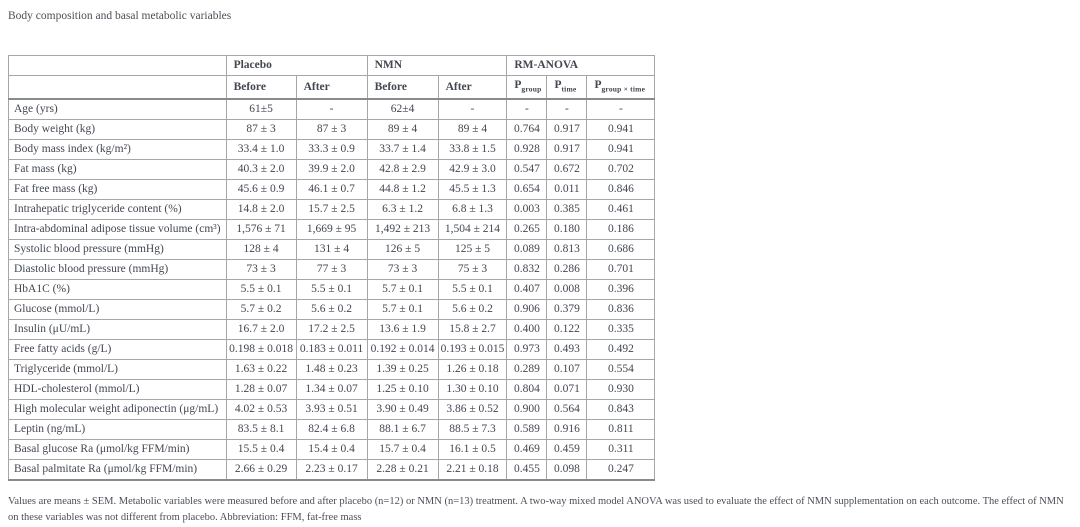 The height and width of the screenshot is (527, 1080). What do you see at coordinates (261, 470) in the screenshot?
I see `cell-placebo-before: 2.66 ± 0.29` at bounding box center [261, 470].